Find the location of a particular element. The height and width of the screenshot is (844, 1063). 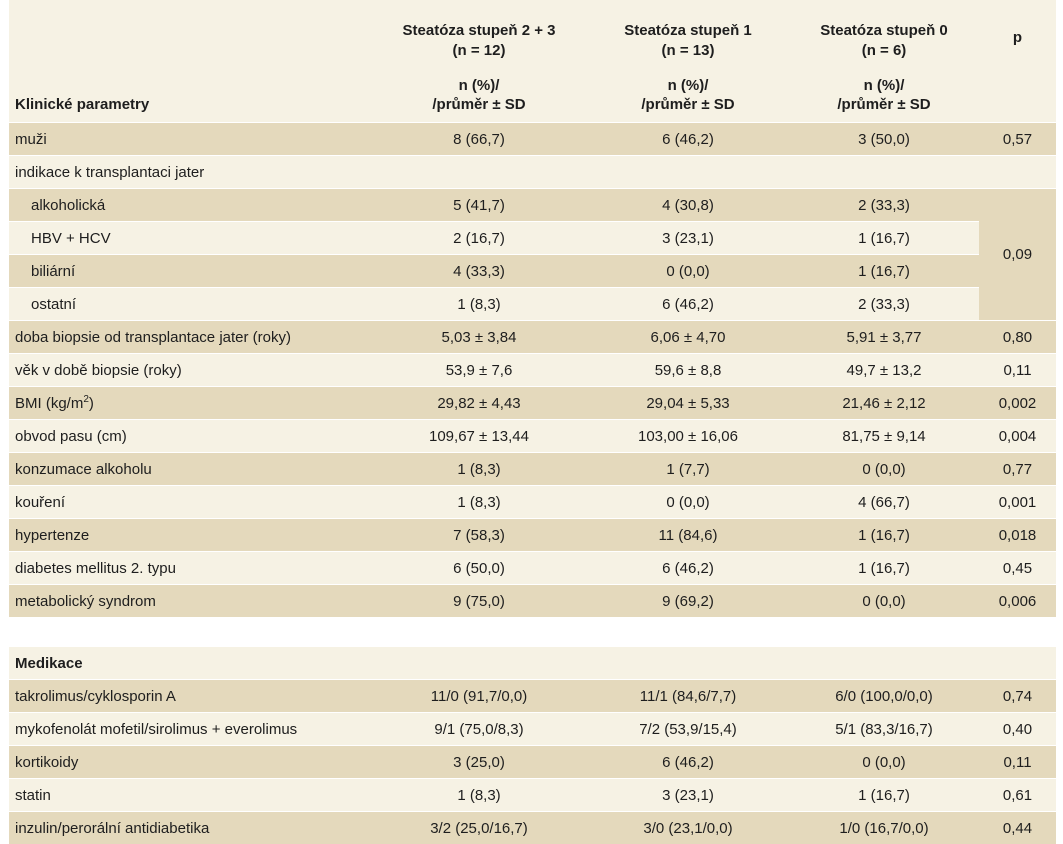

table-row: kouření 1 (8,3) 0 (0,0) 4 (66,7) 0,001 is located at coordinates (532, 502).